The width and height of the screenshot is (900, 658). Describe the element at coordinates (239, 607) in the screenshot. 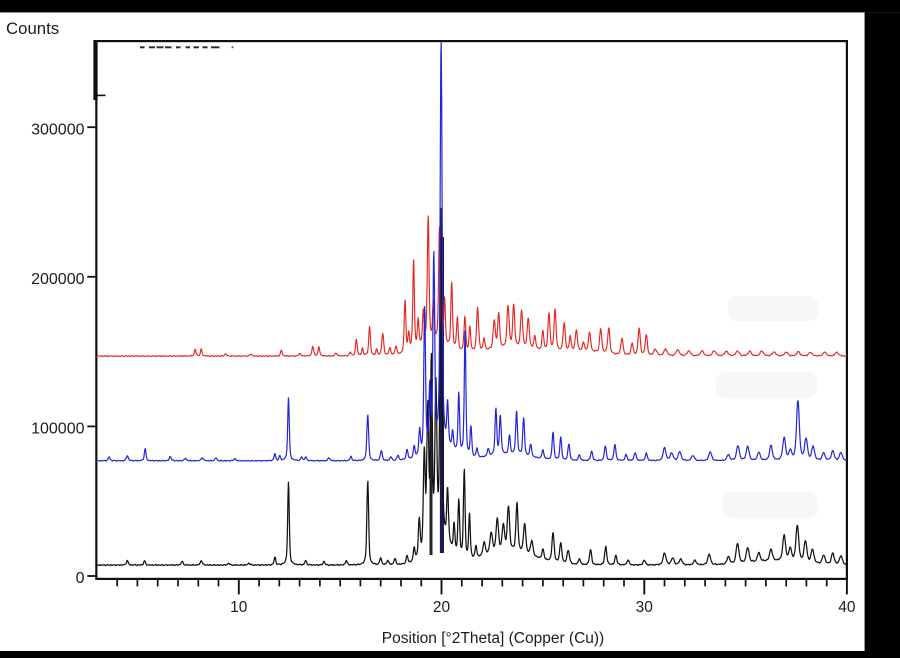

I see `svg-text: 10` at that location.